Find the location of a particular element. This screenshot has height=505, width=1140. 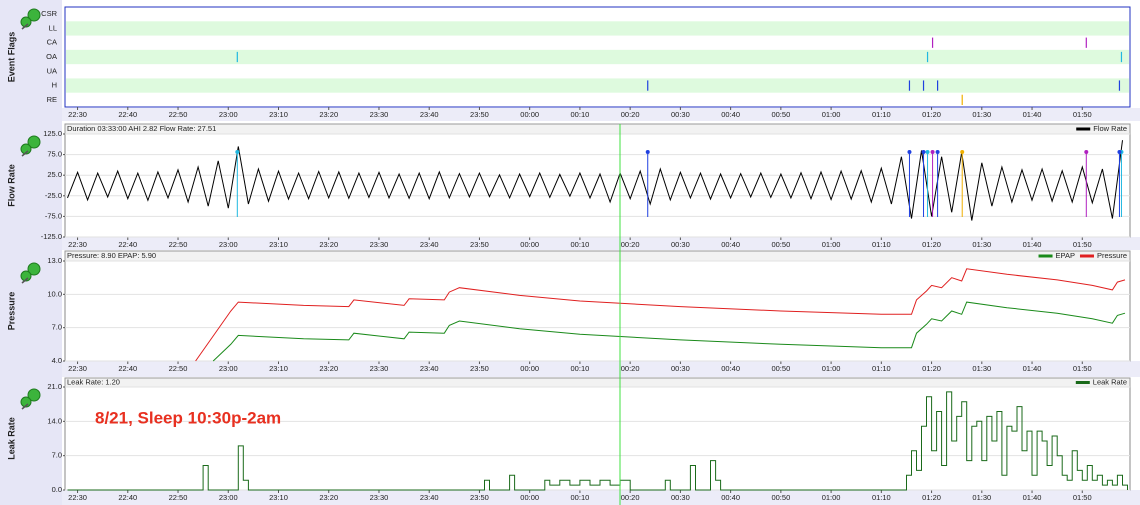

panel-title: Pressure is located at coordinates (11, 311).